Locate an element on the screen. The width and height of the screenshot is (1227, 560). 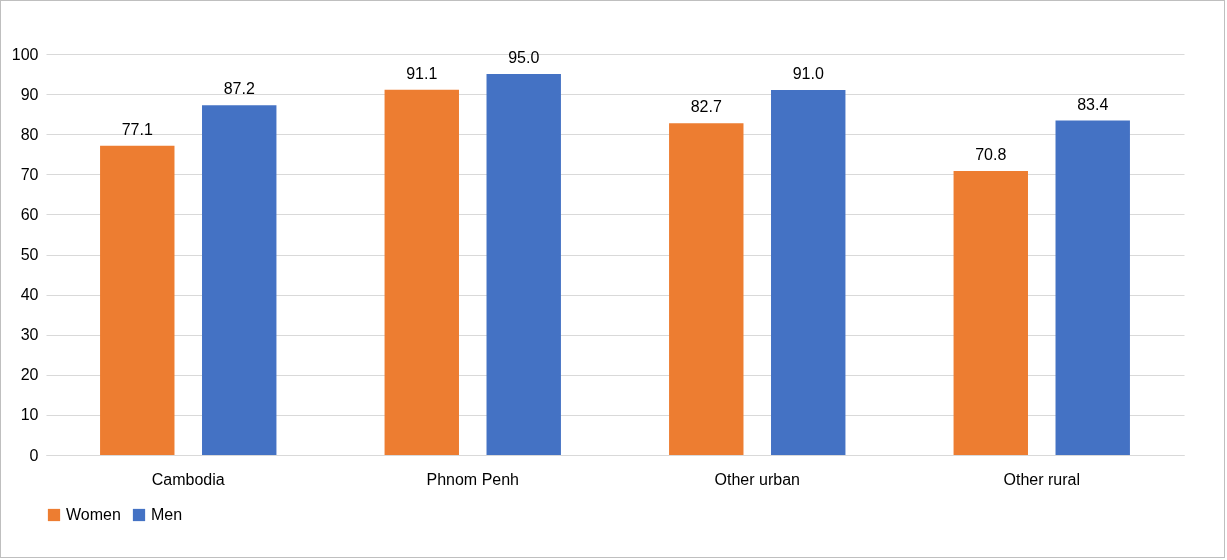
y-tick-label: 70 is located at coordinates (29, 174).